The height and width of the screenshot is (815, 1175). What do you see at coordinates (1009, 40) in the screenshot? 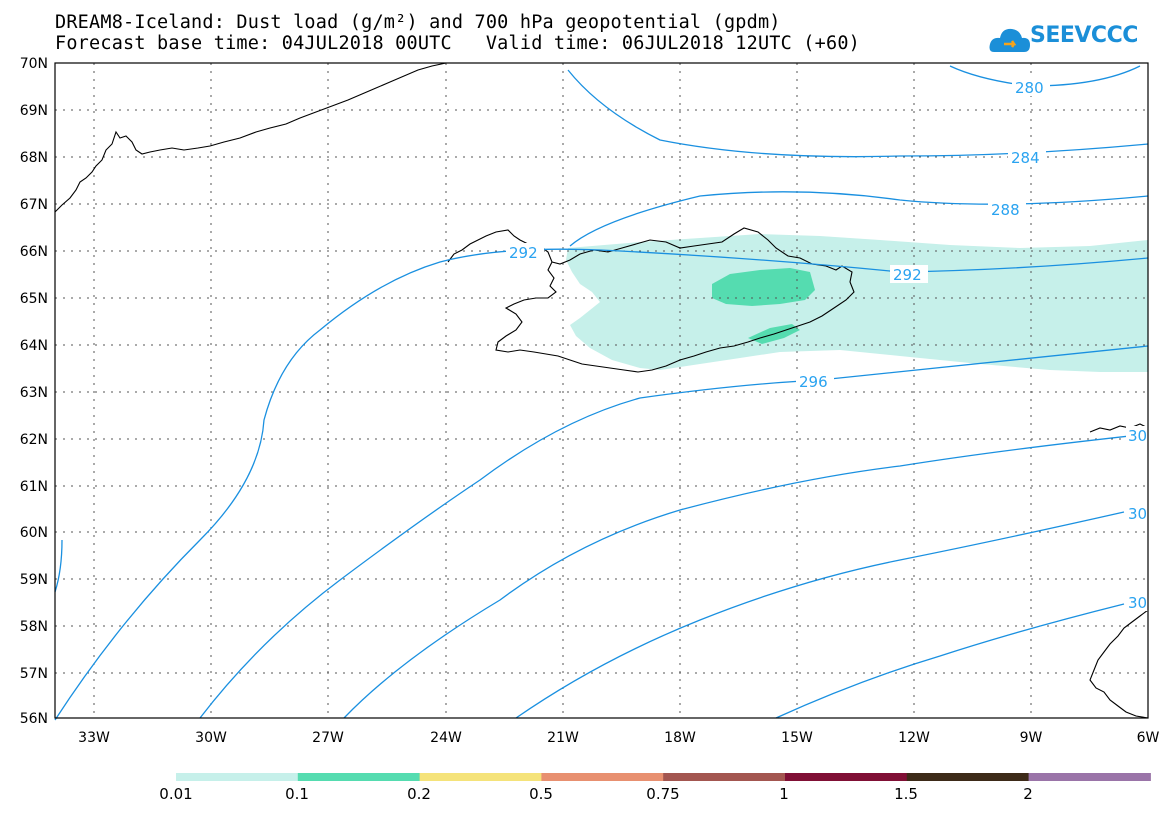
I see `cloud-logo-icon` at bounding box center [1009, 40].